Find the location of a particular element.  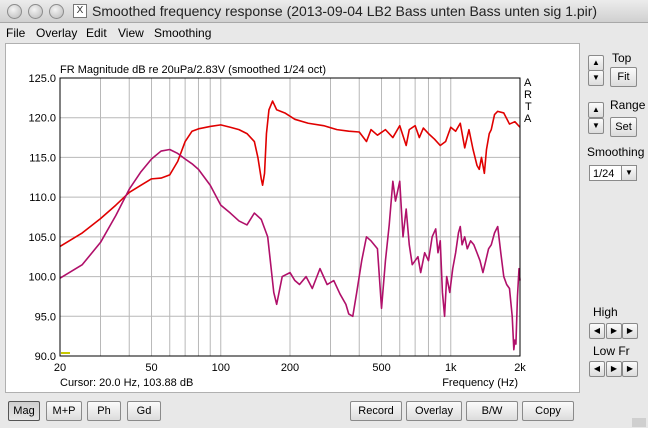

high-label: High is located at coordinates (605, 312).